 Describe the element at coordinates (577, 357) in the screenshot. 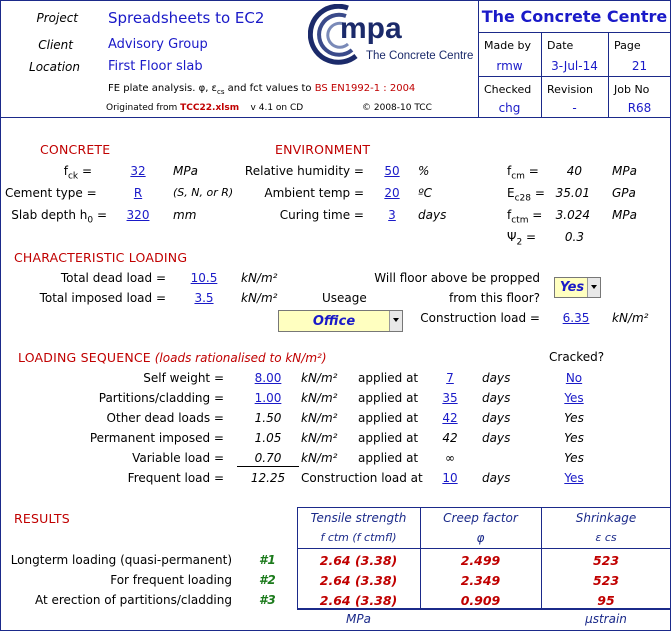

I see `cracked-header: Cracked?` at that location.